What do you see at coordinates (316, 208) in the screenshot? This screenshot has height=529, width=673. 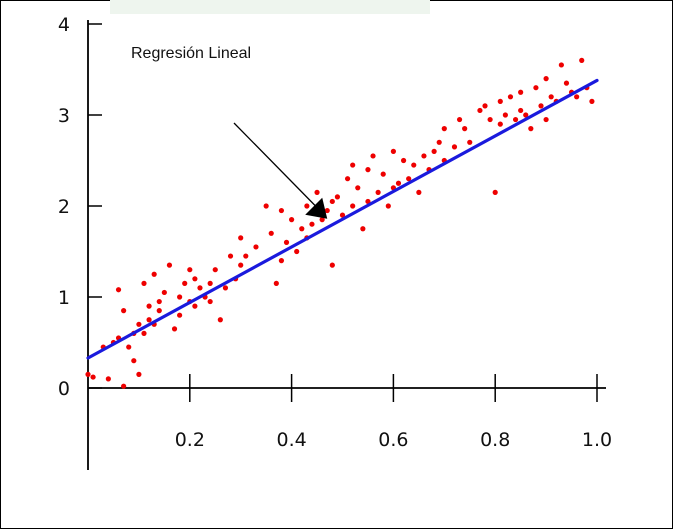 I see `annotation-arrowhead` at bounding box center [316, 208].